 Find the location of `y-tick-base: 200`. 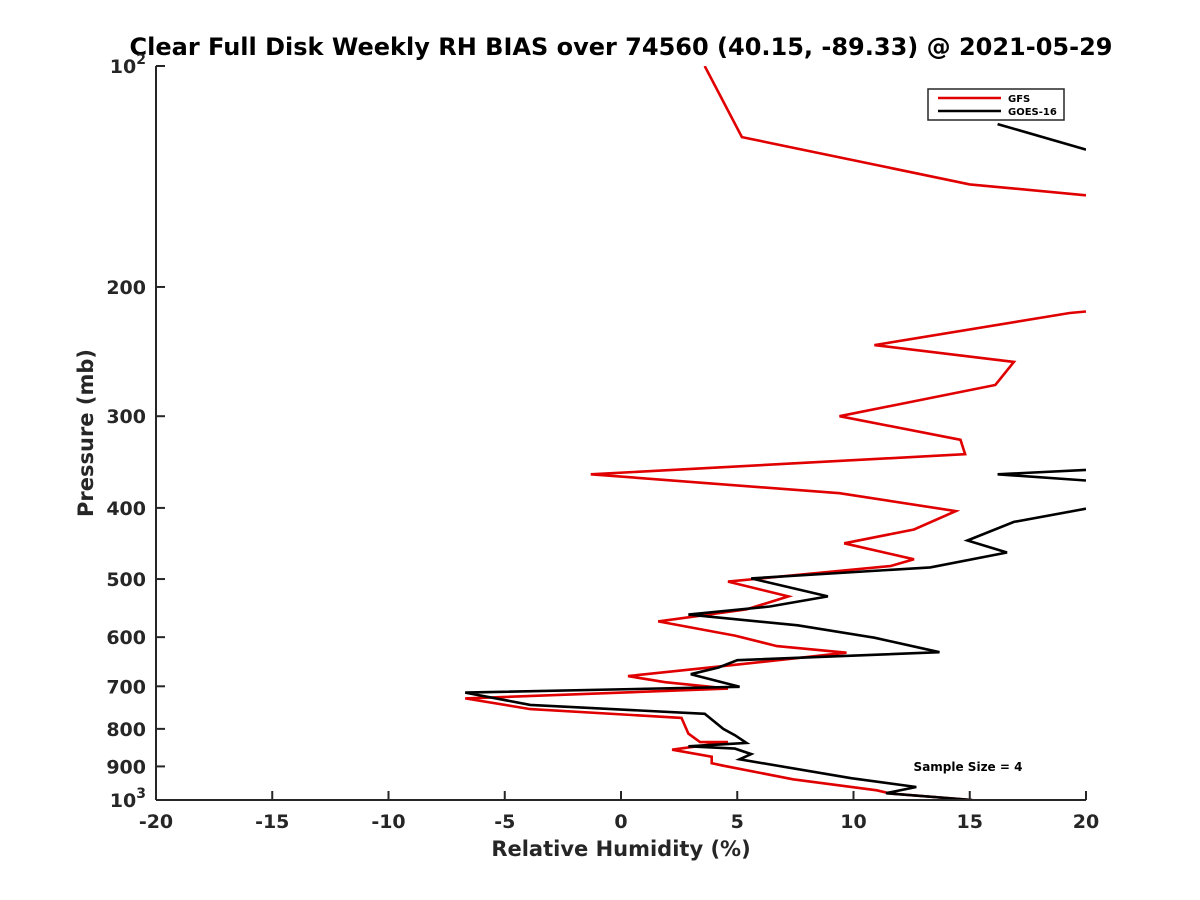

y-tick-base: 200 is located at coordinates (126, 288).